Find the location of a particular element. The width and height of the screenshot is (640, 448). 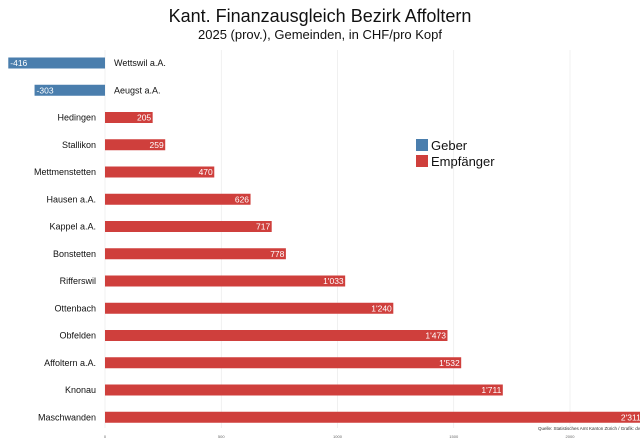

legend-swatch-geber is located at coordinates (422, 145).